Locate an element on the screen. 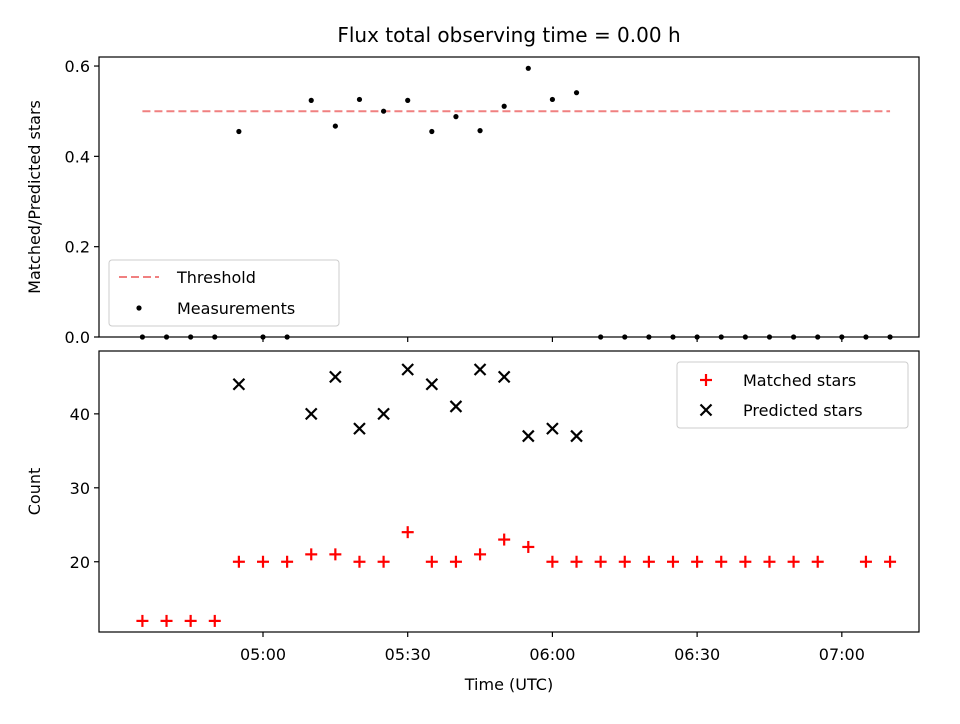 The height and width of the screenshot is (724, 960). x-tick-label: 05:30 is located at coordinates (408, 654).